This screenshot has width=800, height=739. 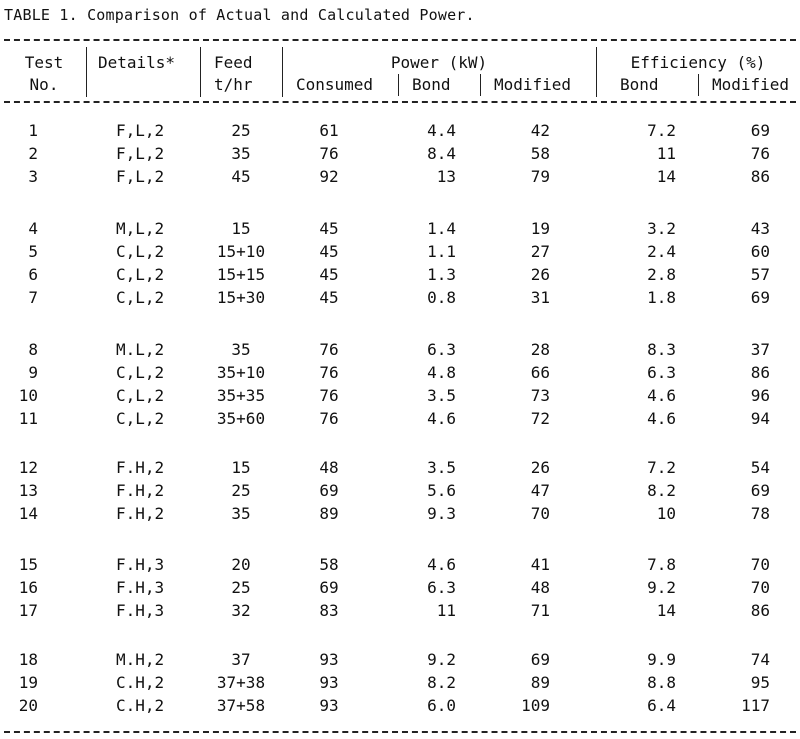 I want to click on cell-consumed: 45, so click(x=329, y=228).